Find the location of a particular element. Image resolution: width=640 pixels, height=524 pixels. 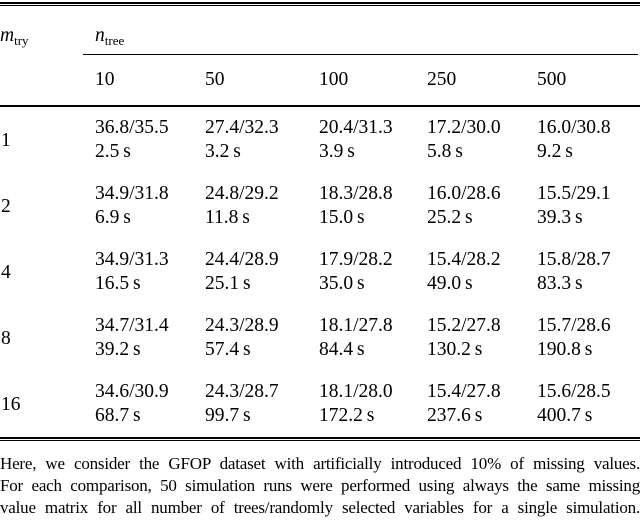

error-values: 15.7/28.6 is located at coordinates (574, 325).